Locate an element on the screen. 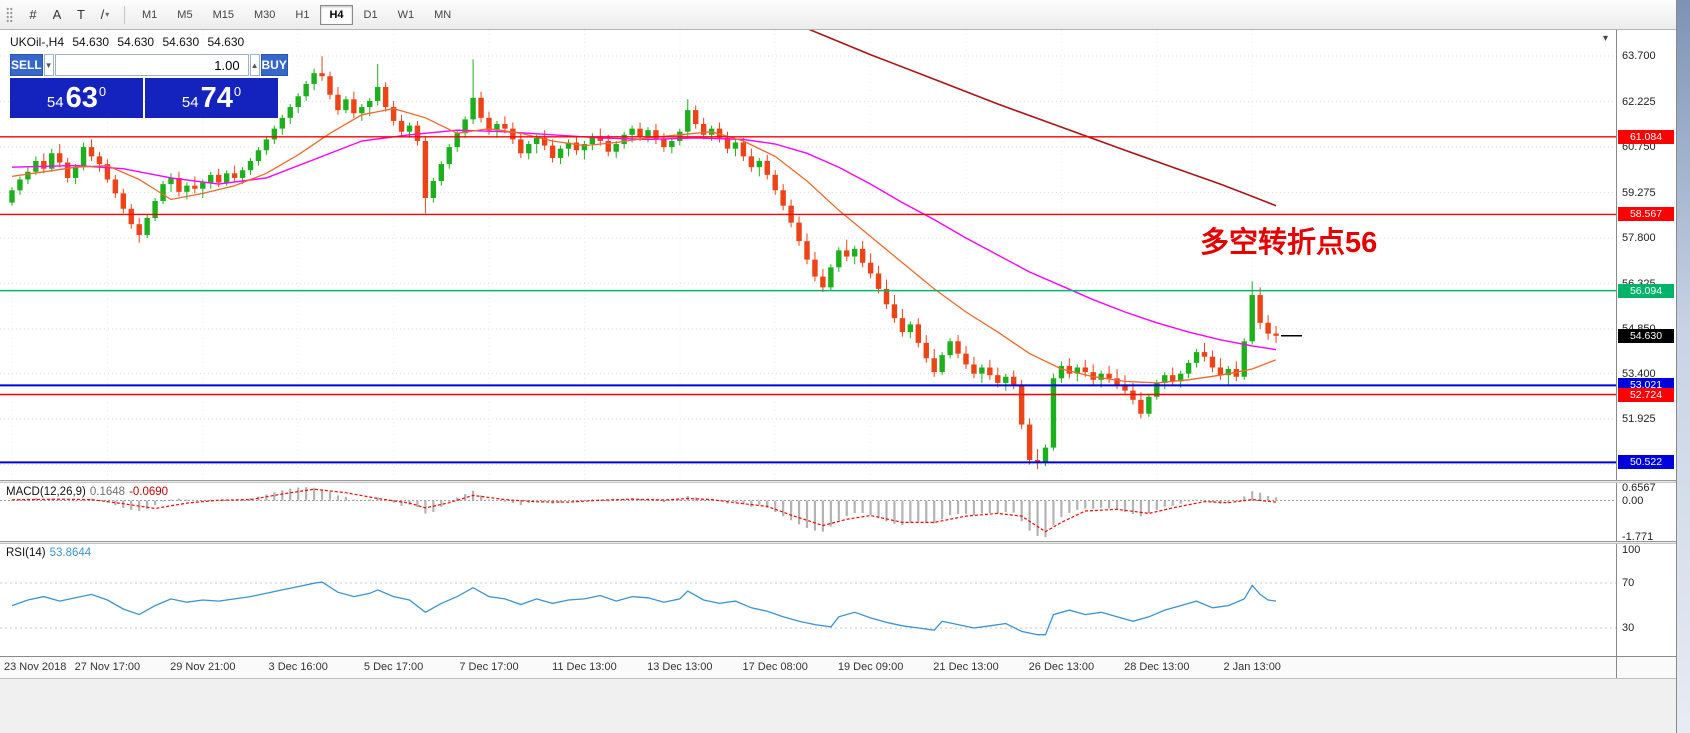 The width and height of the screenshot is (1690, 733). trade-prices-row: 54 63 0 54 74 0 is located at coordinates (144, 98).